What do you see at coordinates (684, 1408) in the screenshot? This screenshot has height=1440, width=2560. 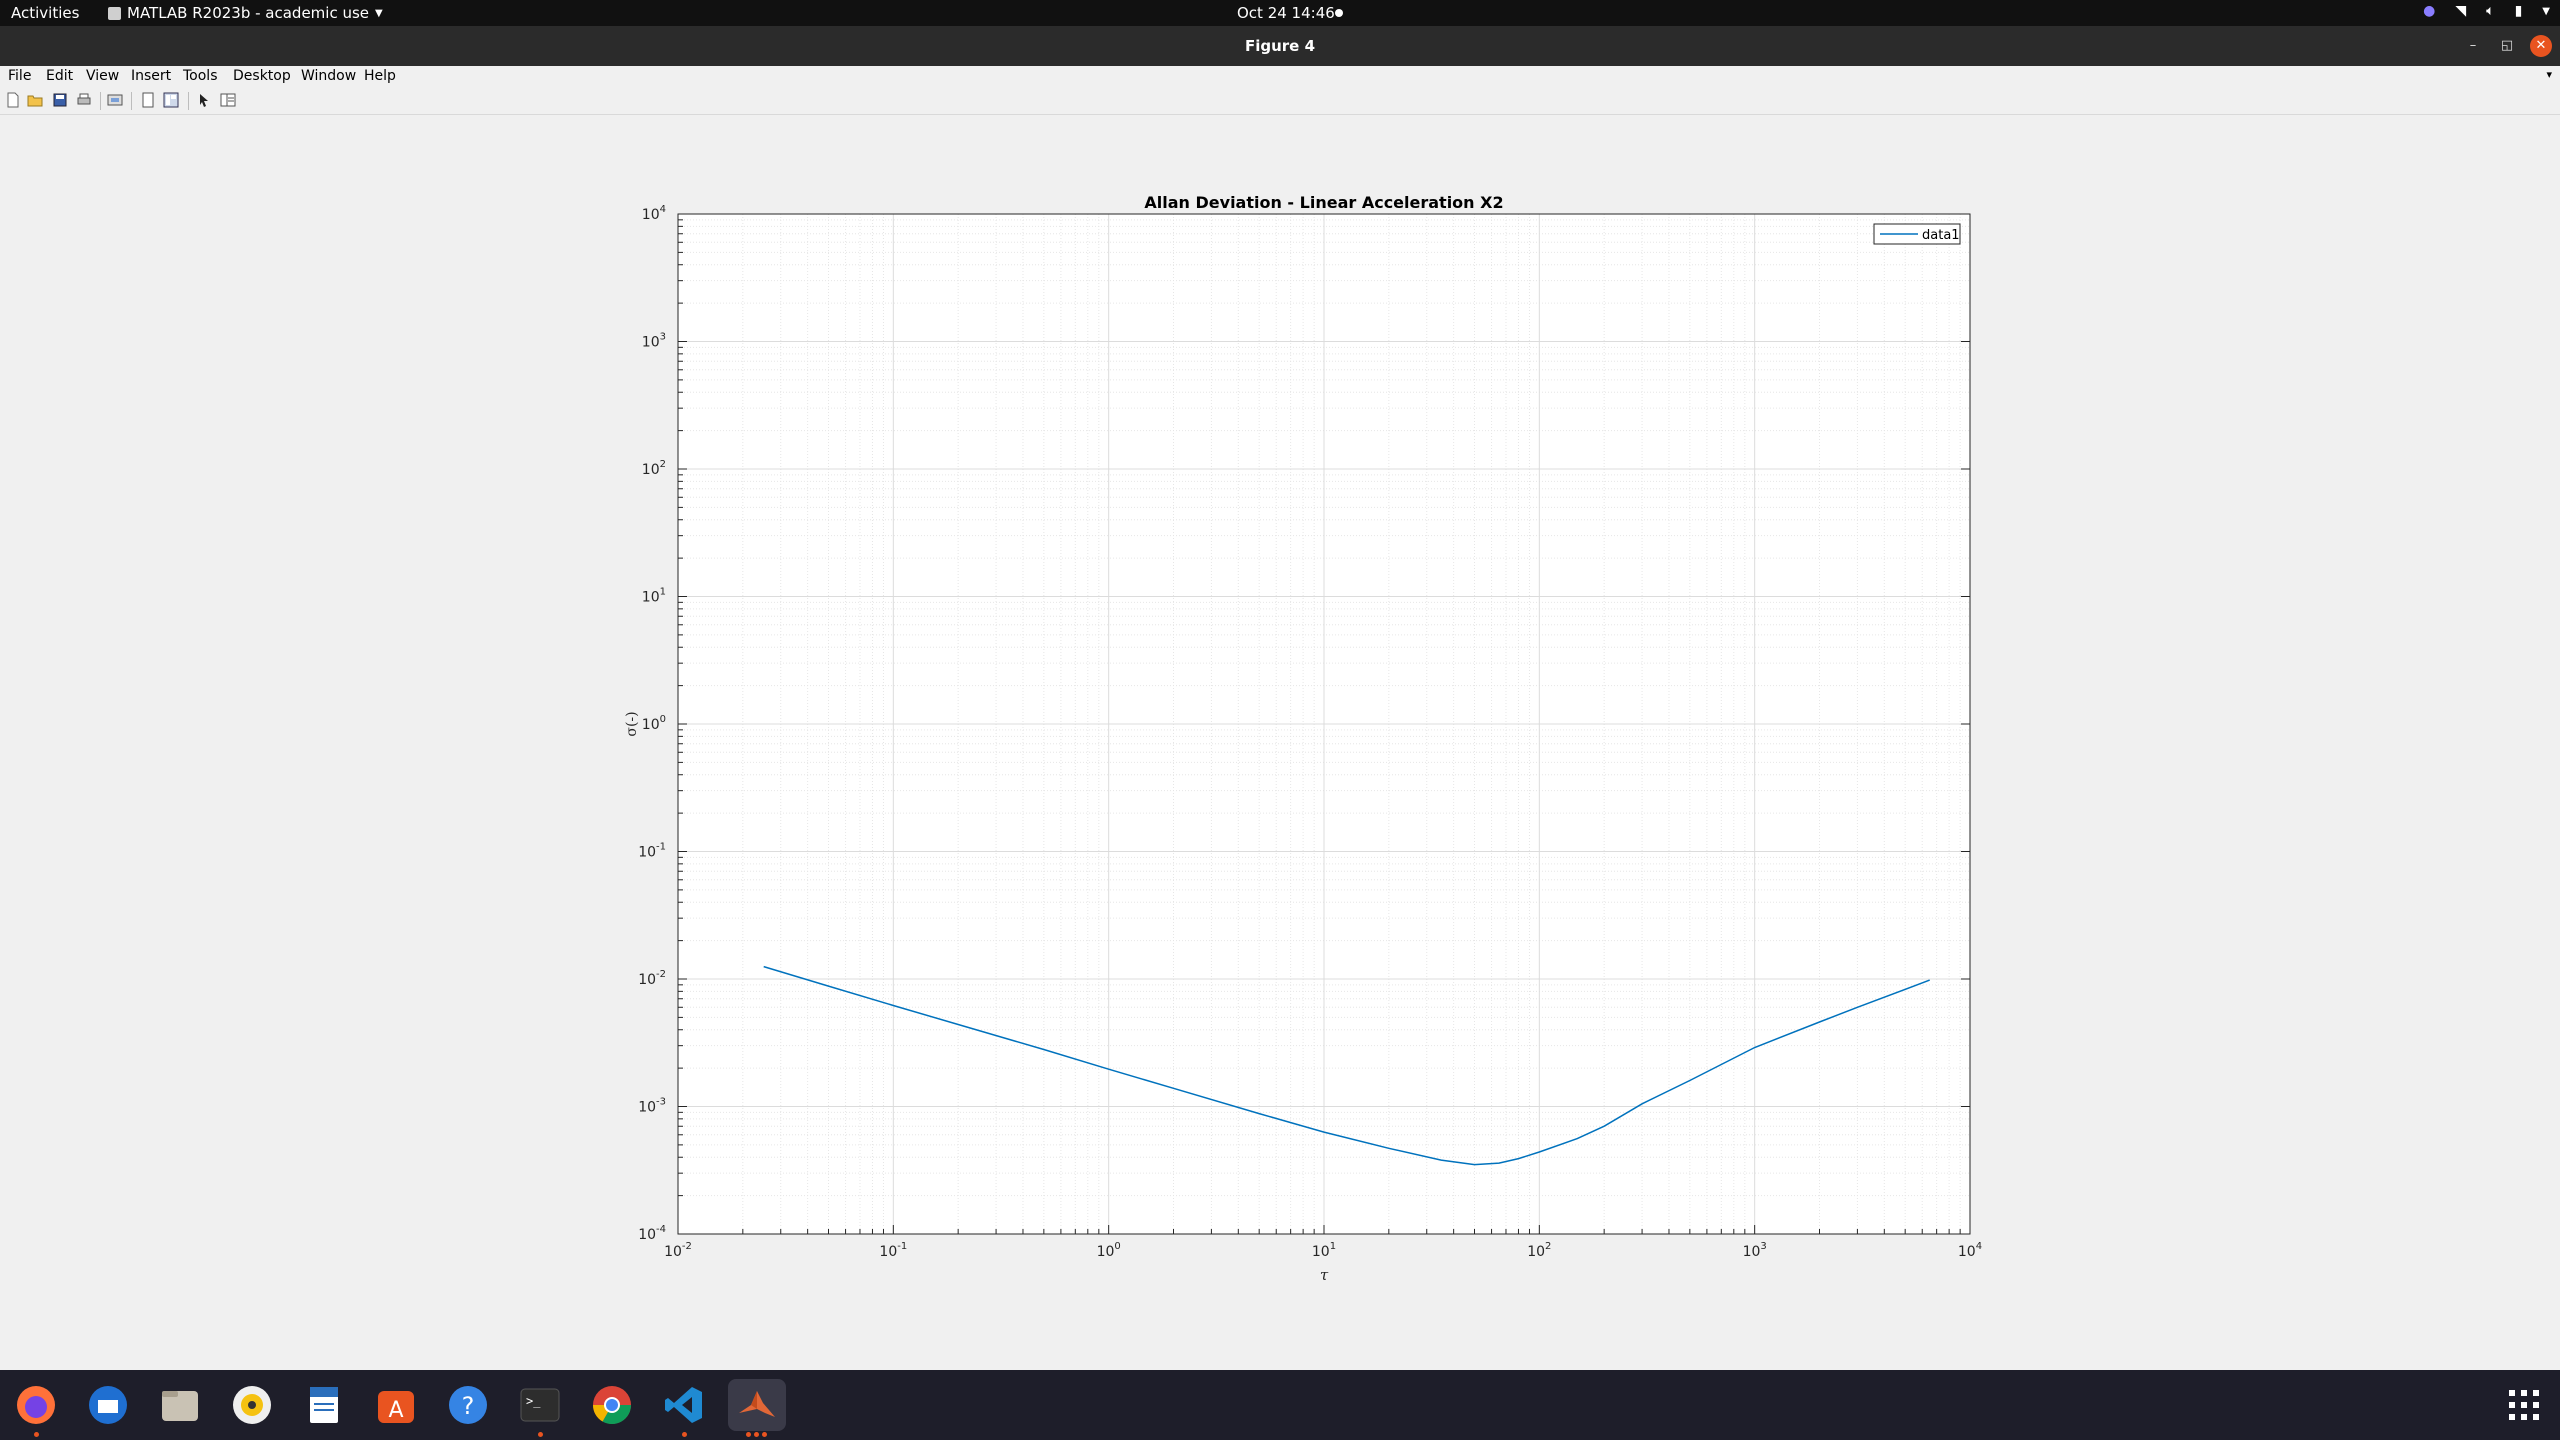 I see `vscode-icon` at bounding box center [684, 1408].